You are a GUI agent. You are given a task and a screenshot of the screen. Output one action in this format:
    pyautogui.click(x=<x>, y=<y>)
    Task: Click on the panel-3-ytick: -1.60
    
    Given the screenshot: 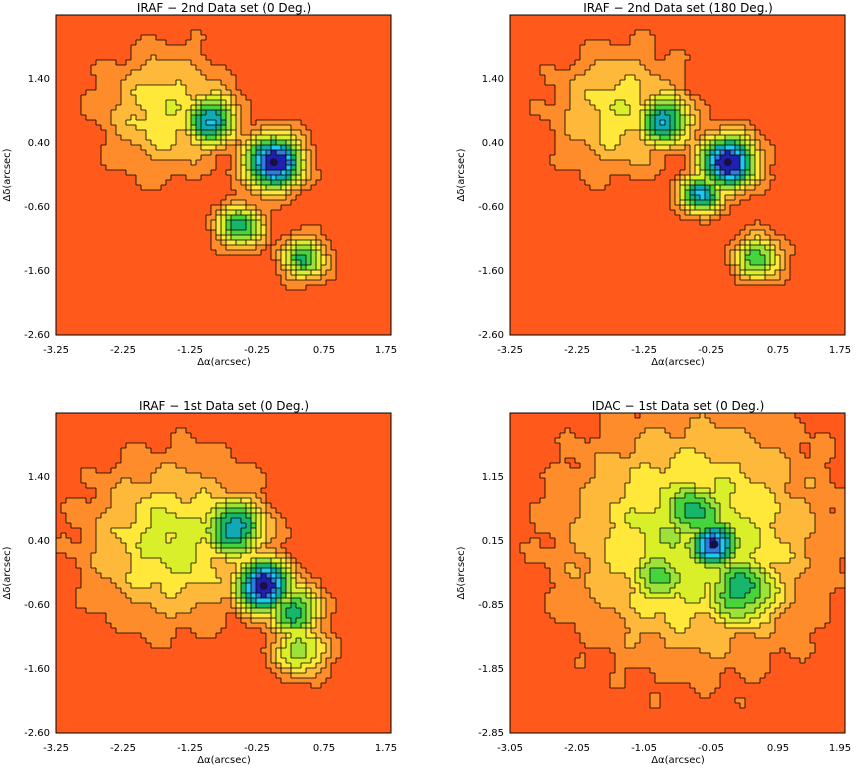 What is the action you would take?
    pyautogui.click(x=37, y=669)
    